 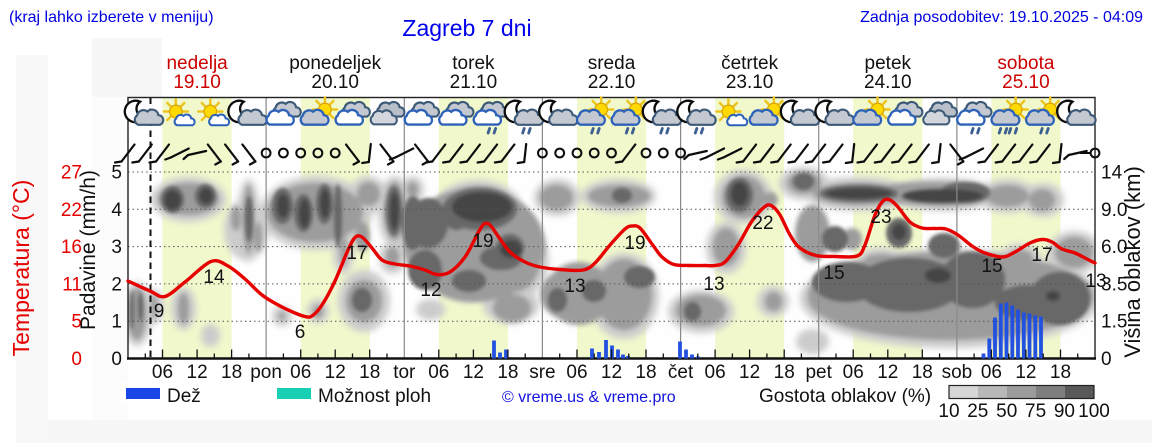 I want to click on svg-text: pet, so click(x=818, y=372).